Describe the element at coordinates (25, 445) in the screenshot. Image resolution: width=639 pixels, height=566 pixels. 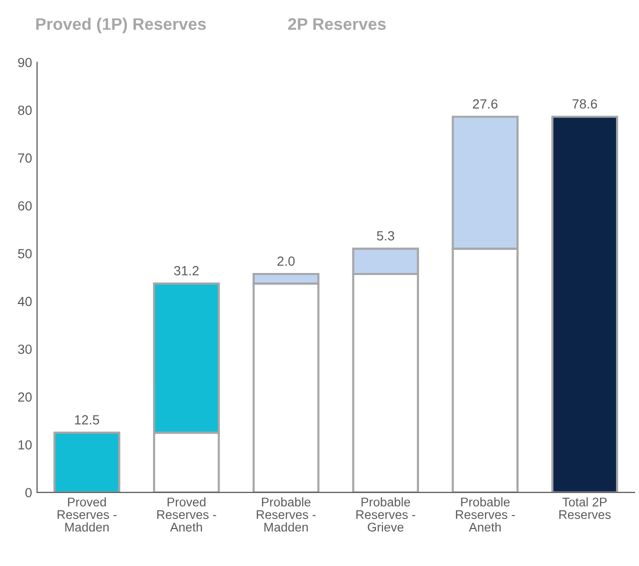
I see `y-tick-label: 10` at that location.